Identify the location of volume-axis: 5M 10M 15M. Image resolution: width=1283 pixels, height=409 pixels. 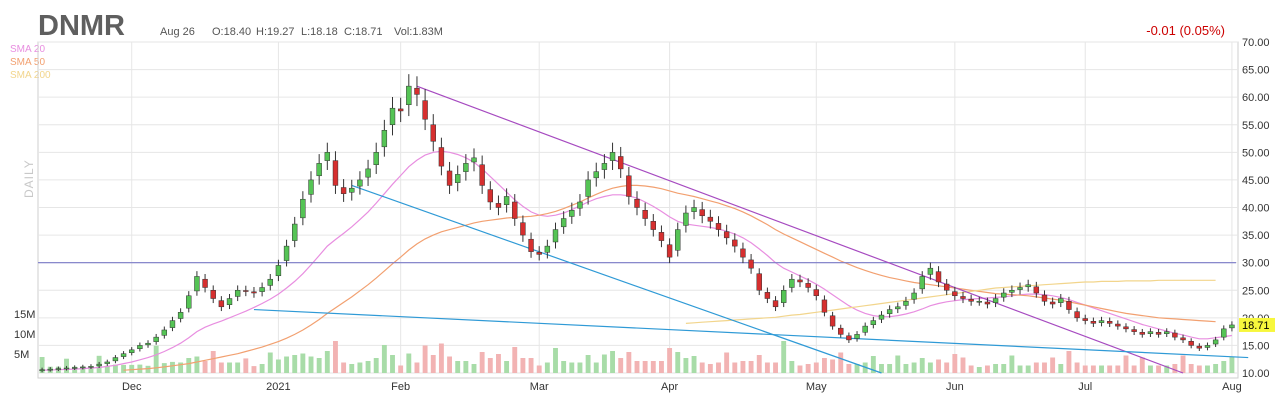
(24, 335).